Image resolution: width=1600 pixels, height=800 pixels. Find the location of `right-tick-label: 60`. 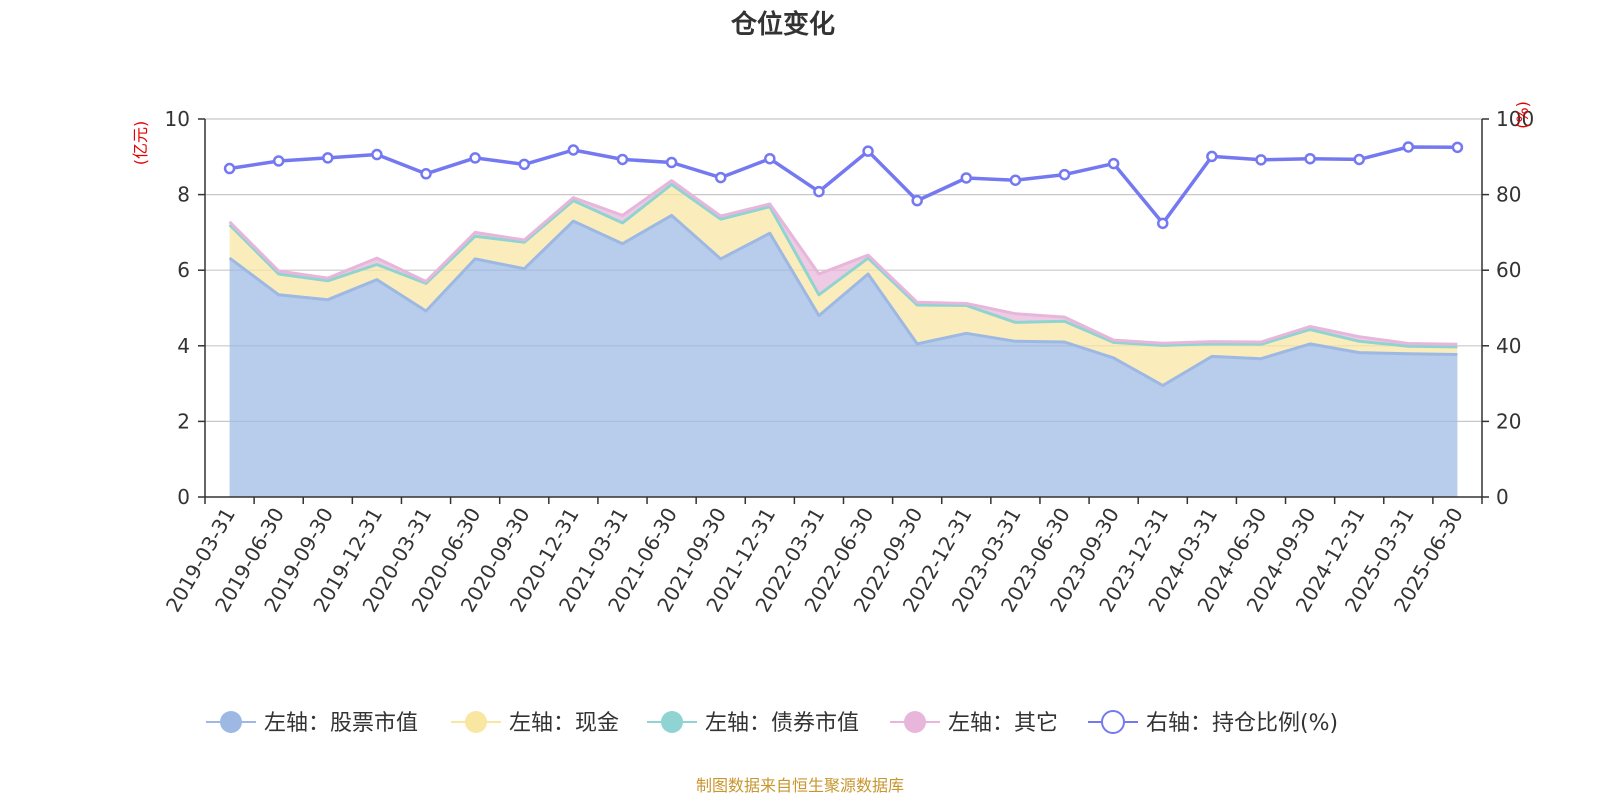

right-tick-label: 60 is located at coordinates (1508, 270).